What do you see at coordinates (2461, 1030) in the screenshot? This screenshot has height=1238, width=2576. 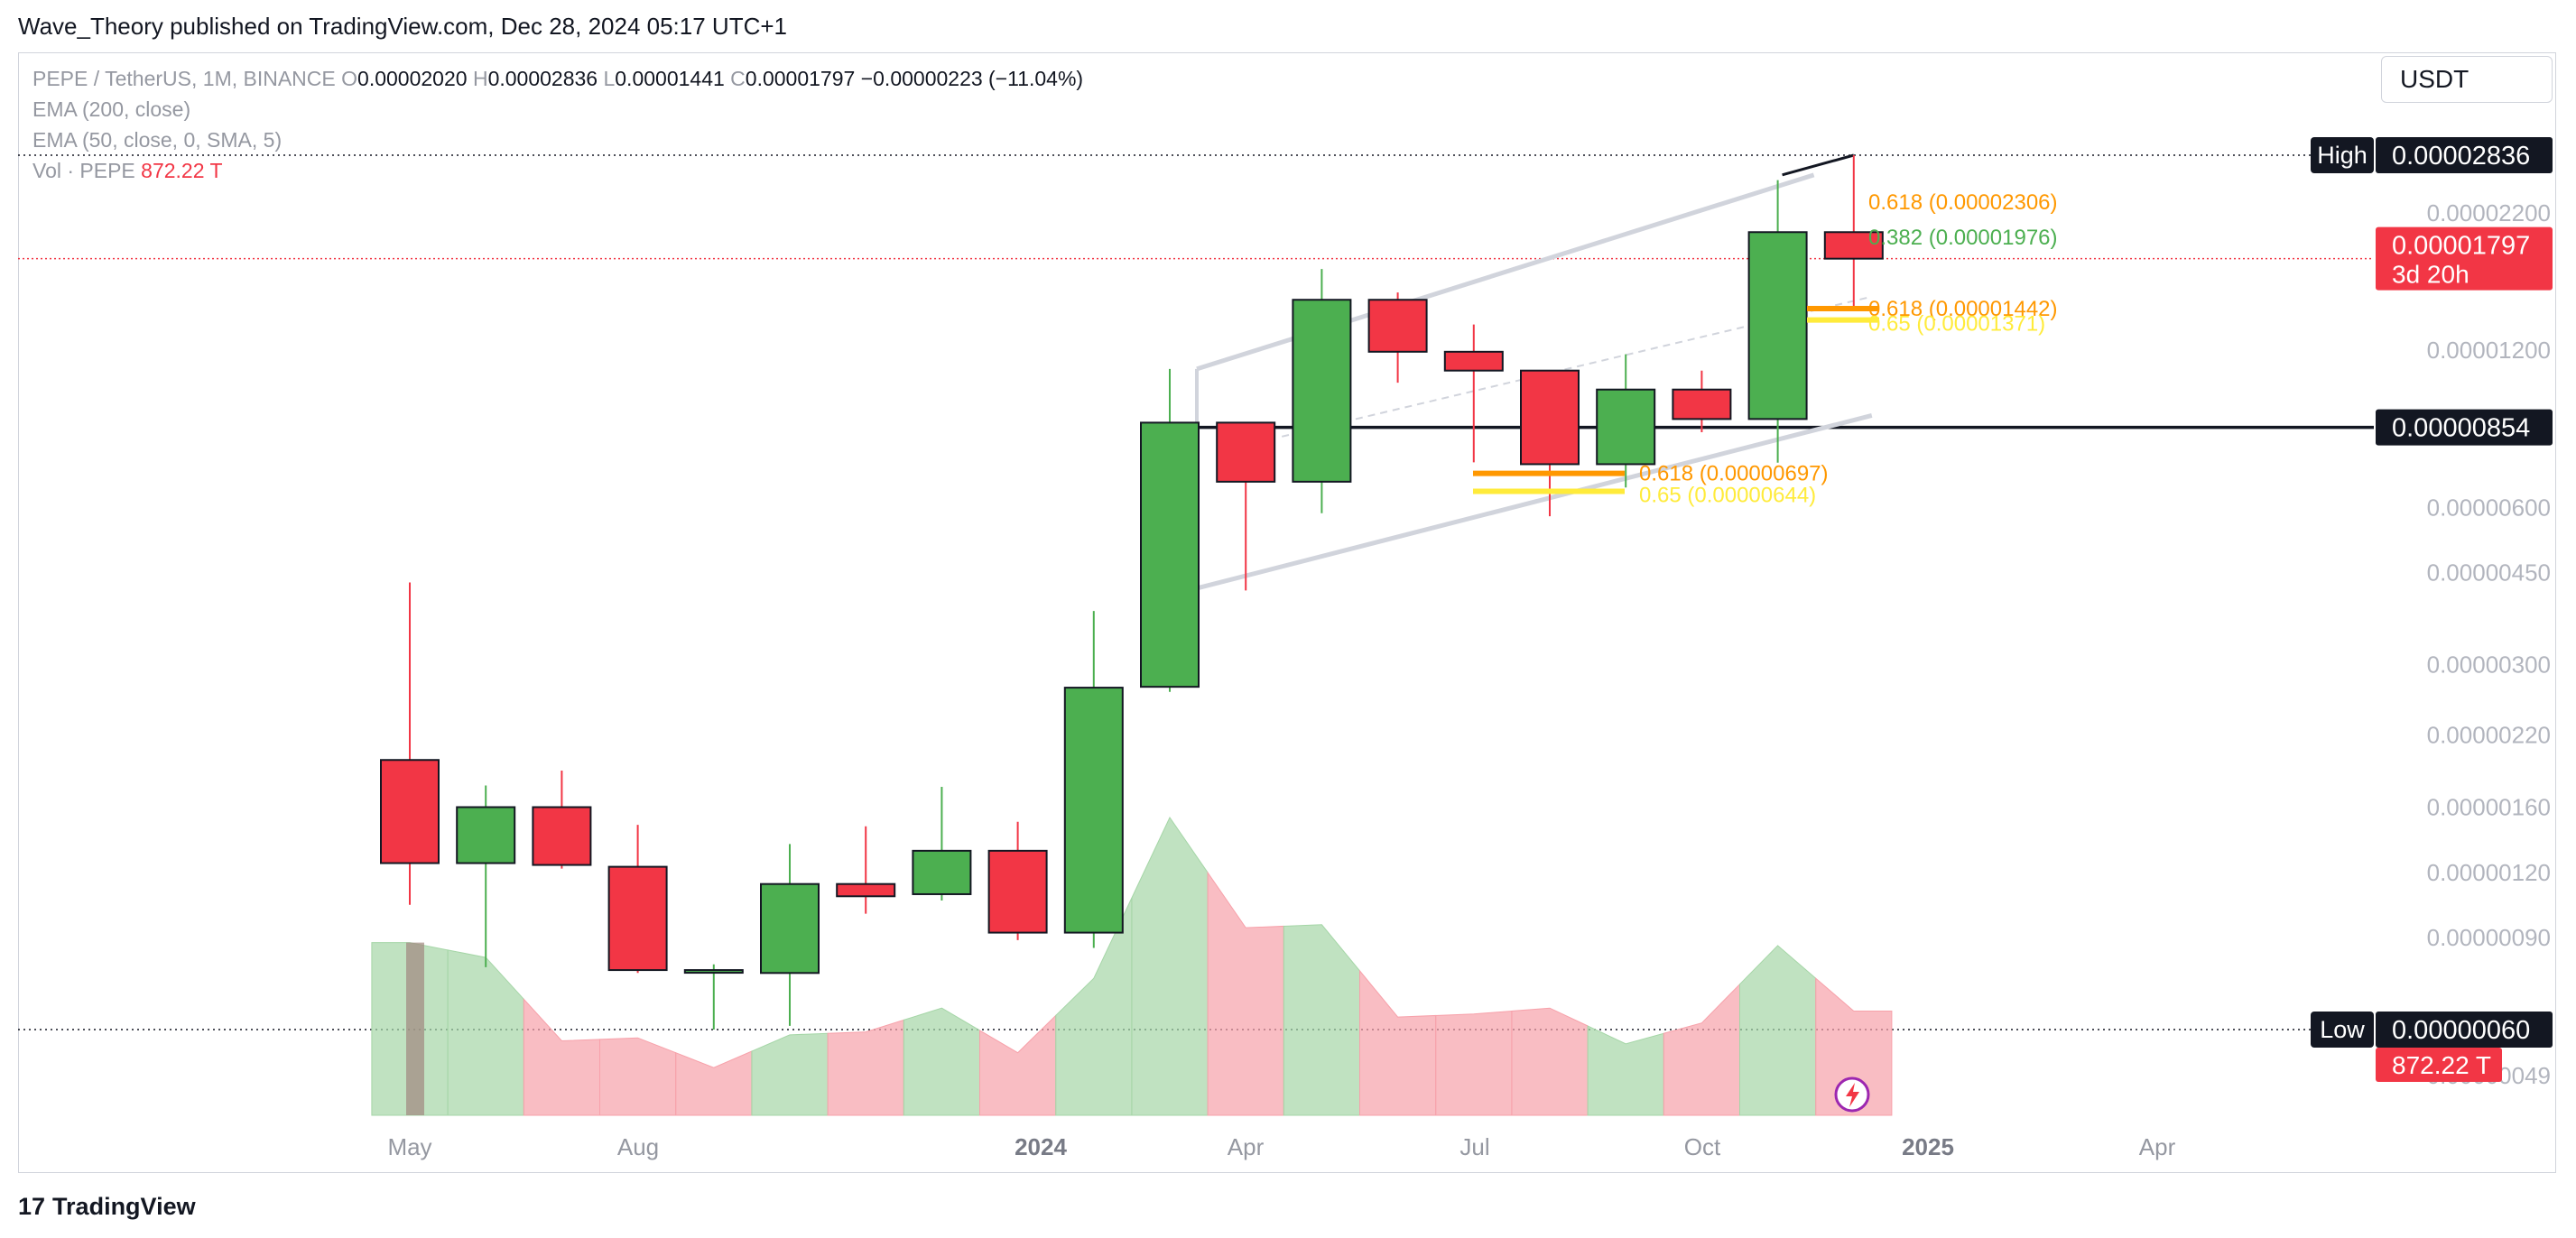 I see `price-label-value: 0.00000060` at bounding box center [2461, 1030].